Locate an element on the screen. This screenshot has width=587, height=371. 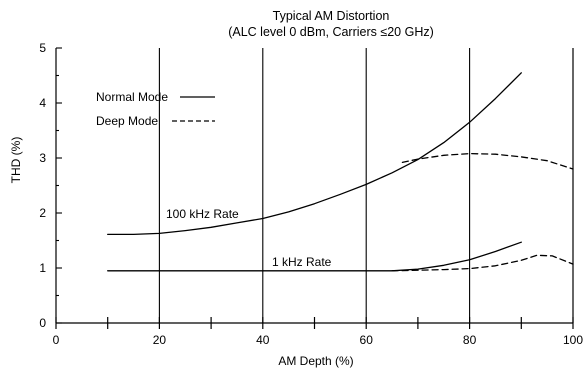
x-tick-label-60: 60 is located at coordinates (367, 340).